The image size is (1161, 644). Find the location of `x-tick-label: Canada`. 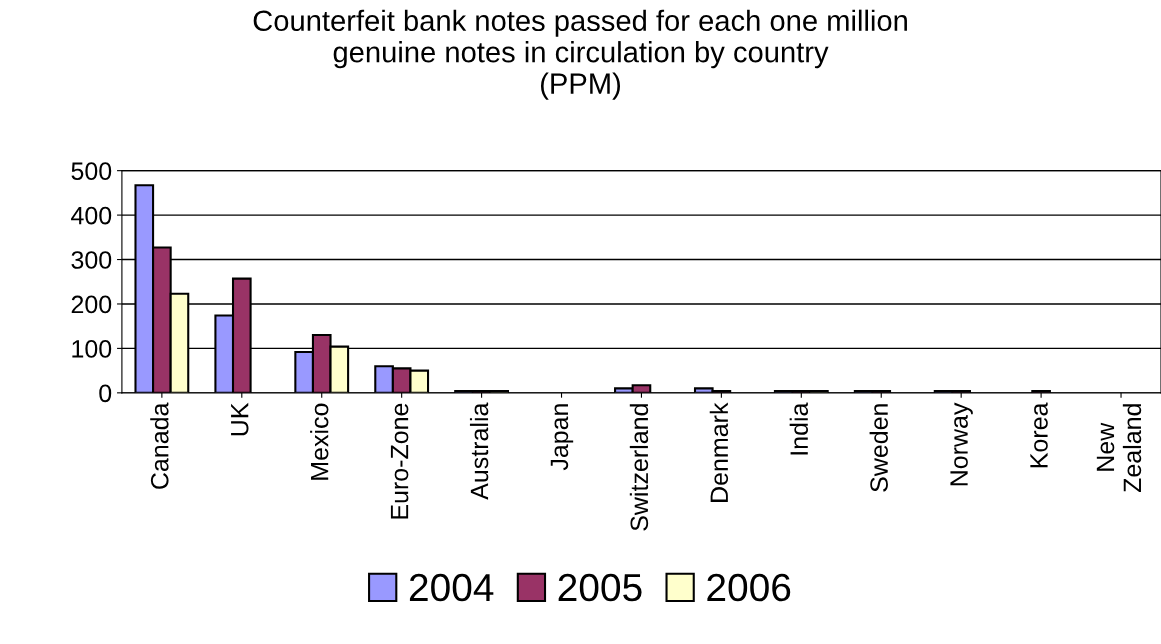

x-tick-label: Canada is located at coordinates (159, 445).